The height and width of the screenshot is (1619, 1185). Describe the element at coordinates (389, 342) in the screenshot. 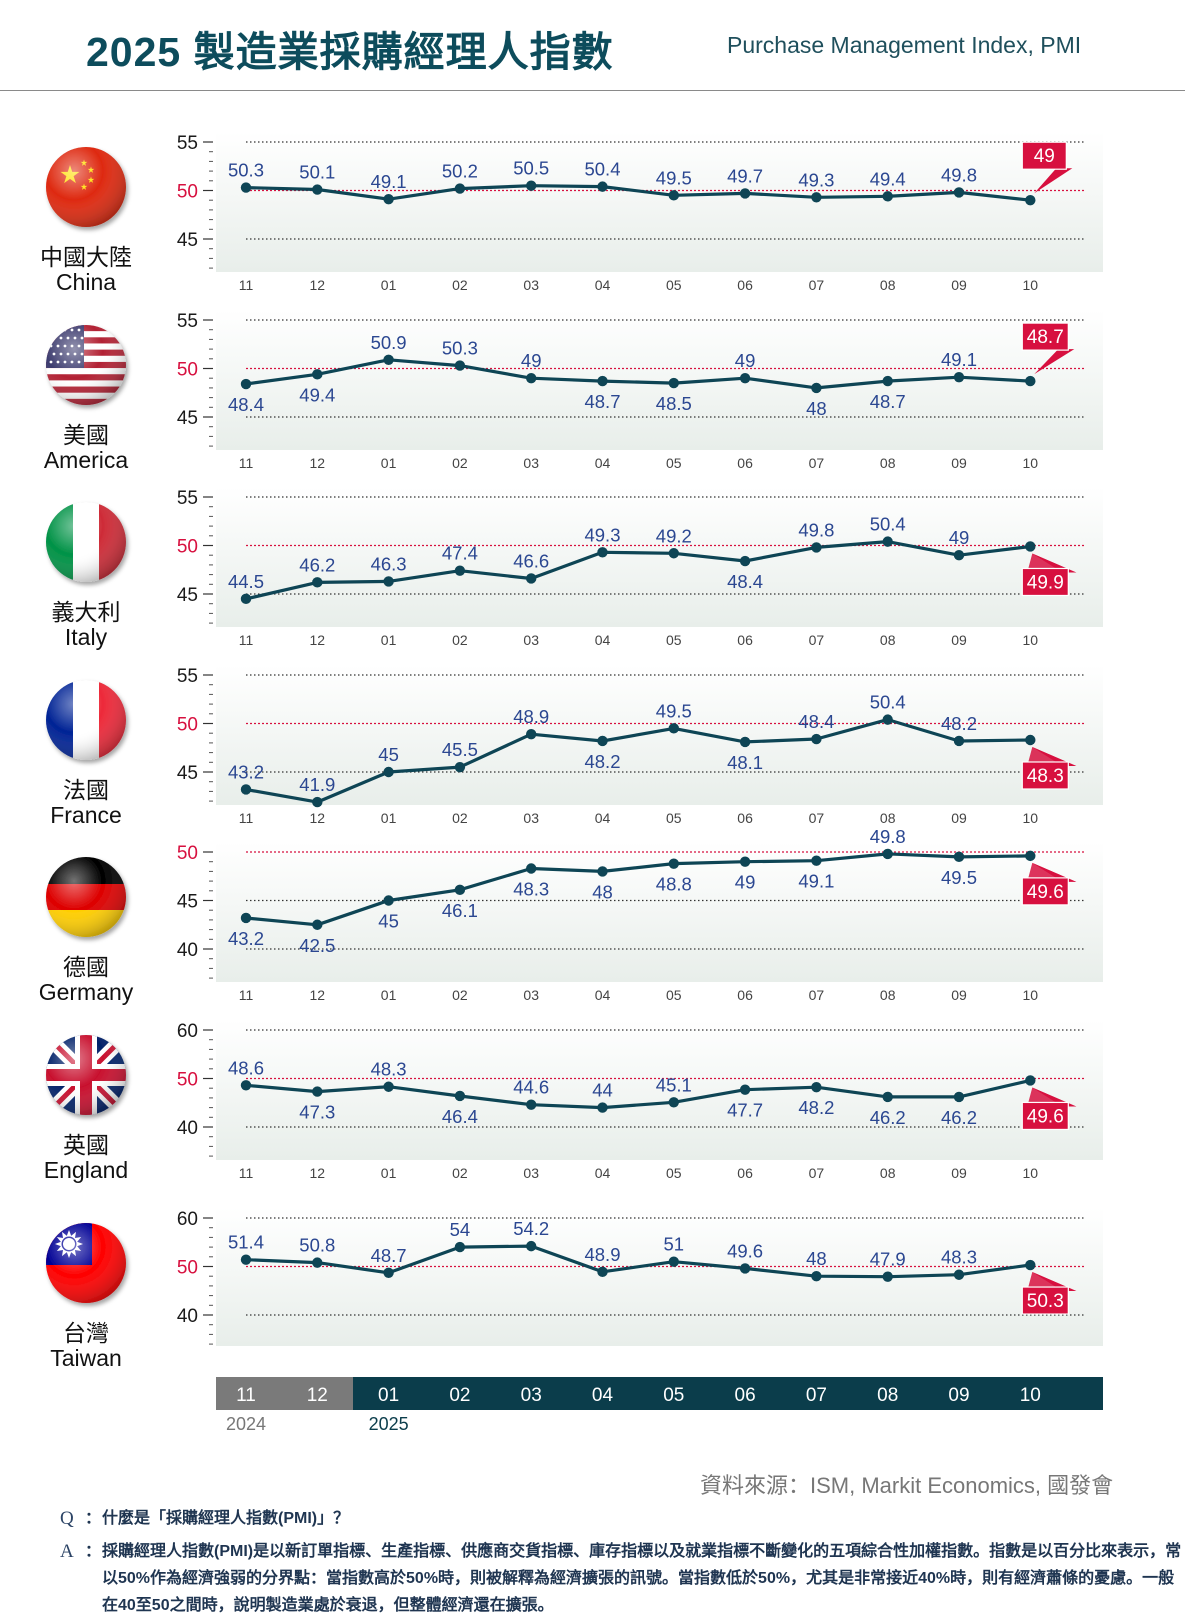

I see `data-label: 50.9` at that location.